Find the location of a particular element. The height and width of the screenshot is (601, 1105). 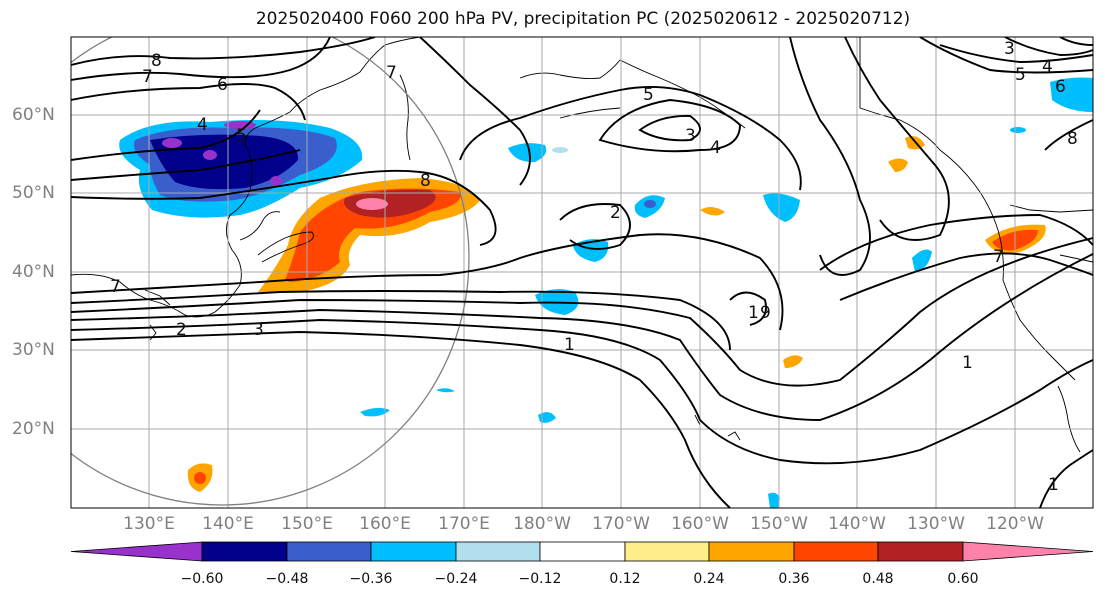

lon-label: 150°E is located at coordinates (307, 524).